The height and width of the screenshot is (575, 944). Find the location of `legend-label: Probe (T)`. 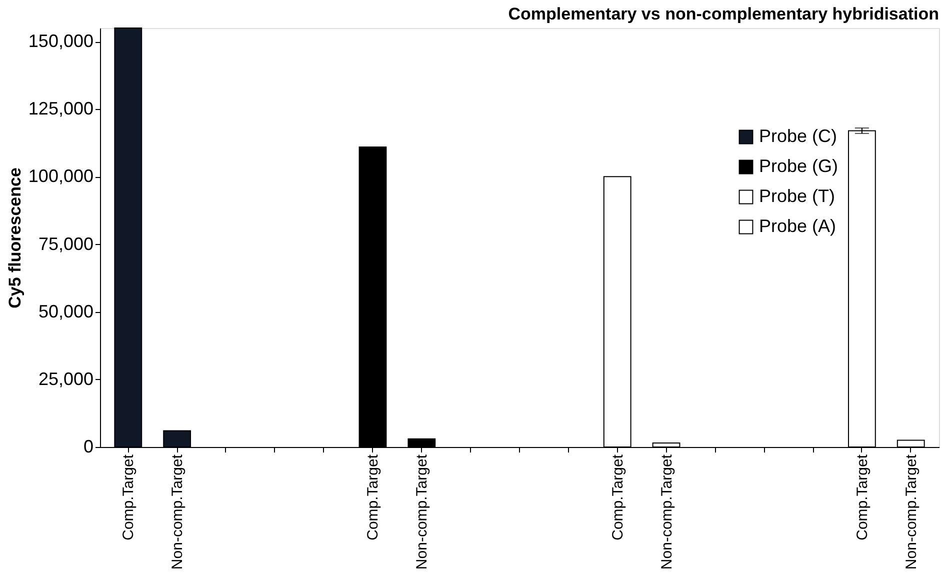

legend-label: Probe (T) is located at coordinates (797, 196).